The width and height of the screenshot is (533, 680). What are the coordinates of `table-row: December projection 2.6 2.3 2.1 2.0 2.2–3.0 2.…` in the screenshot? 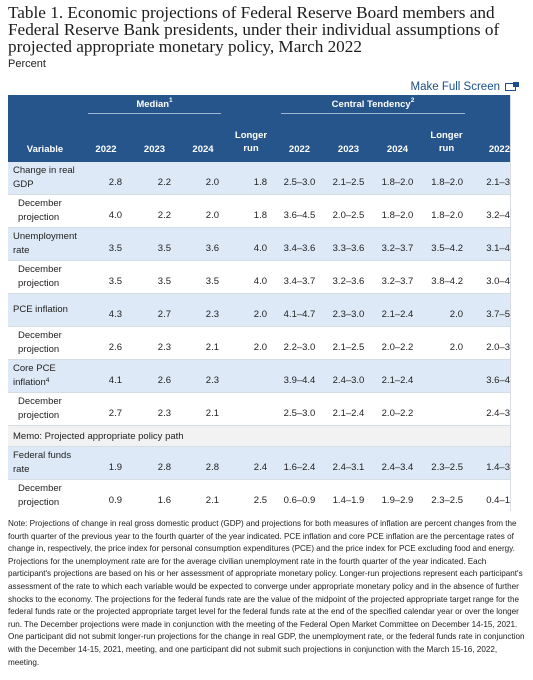 It's located at (259, 343).